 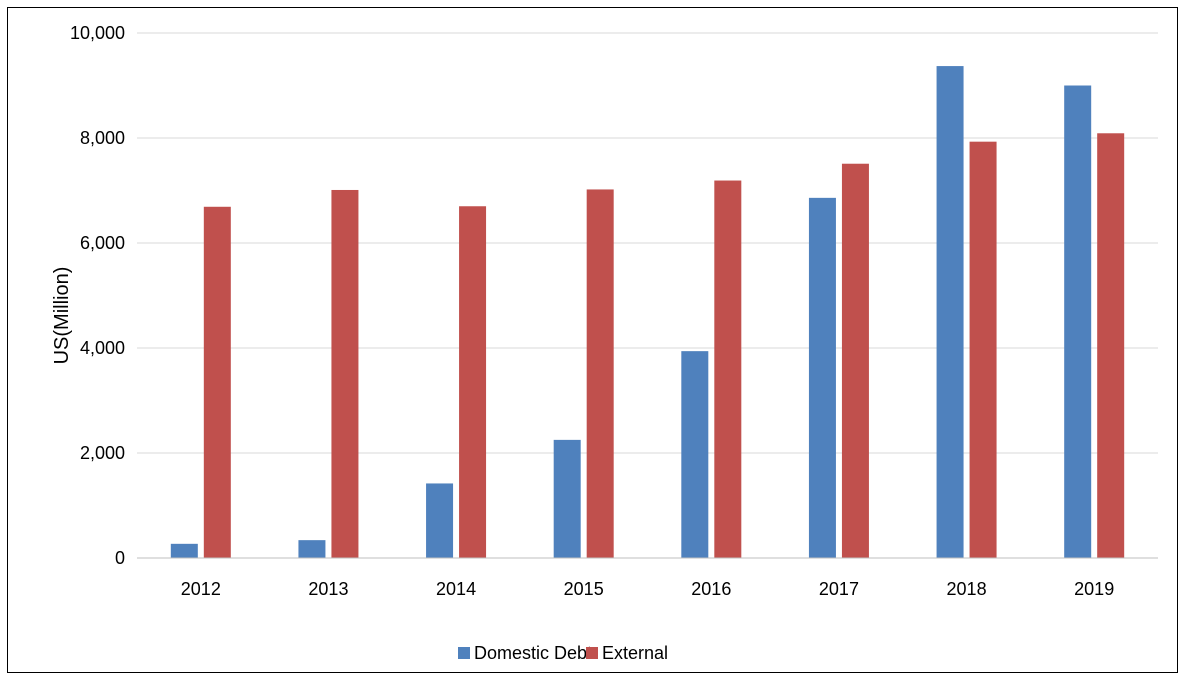 I want to click on legend-label: External, so click(x=635, y=653).